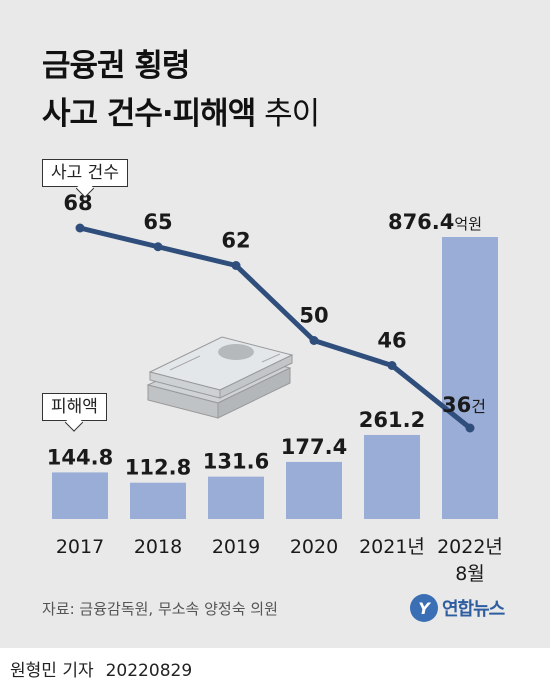 Image resolution: width=550 pixels, height=690 pixels. What do you see at coordinates (85, 173) in the screenshot?
I see `line-series-callout: 사고 건수` at bounding box center [85, 173].